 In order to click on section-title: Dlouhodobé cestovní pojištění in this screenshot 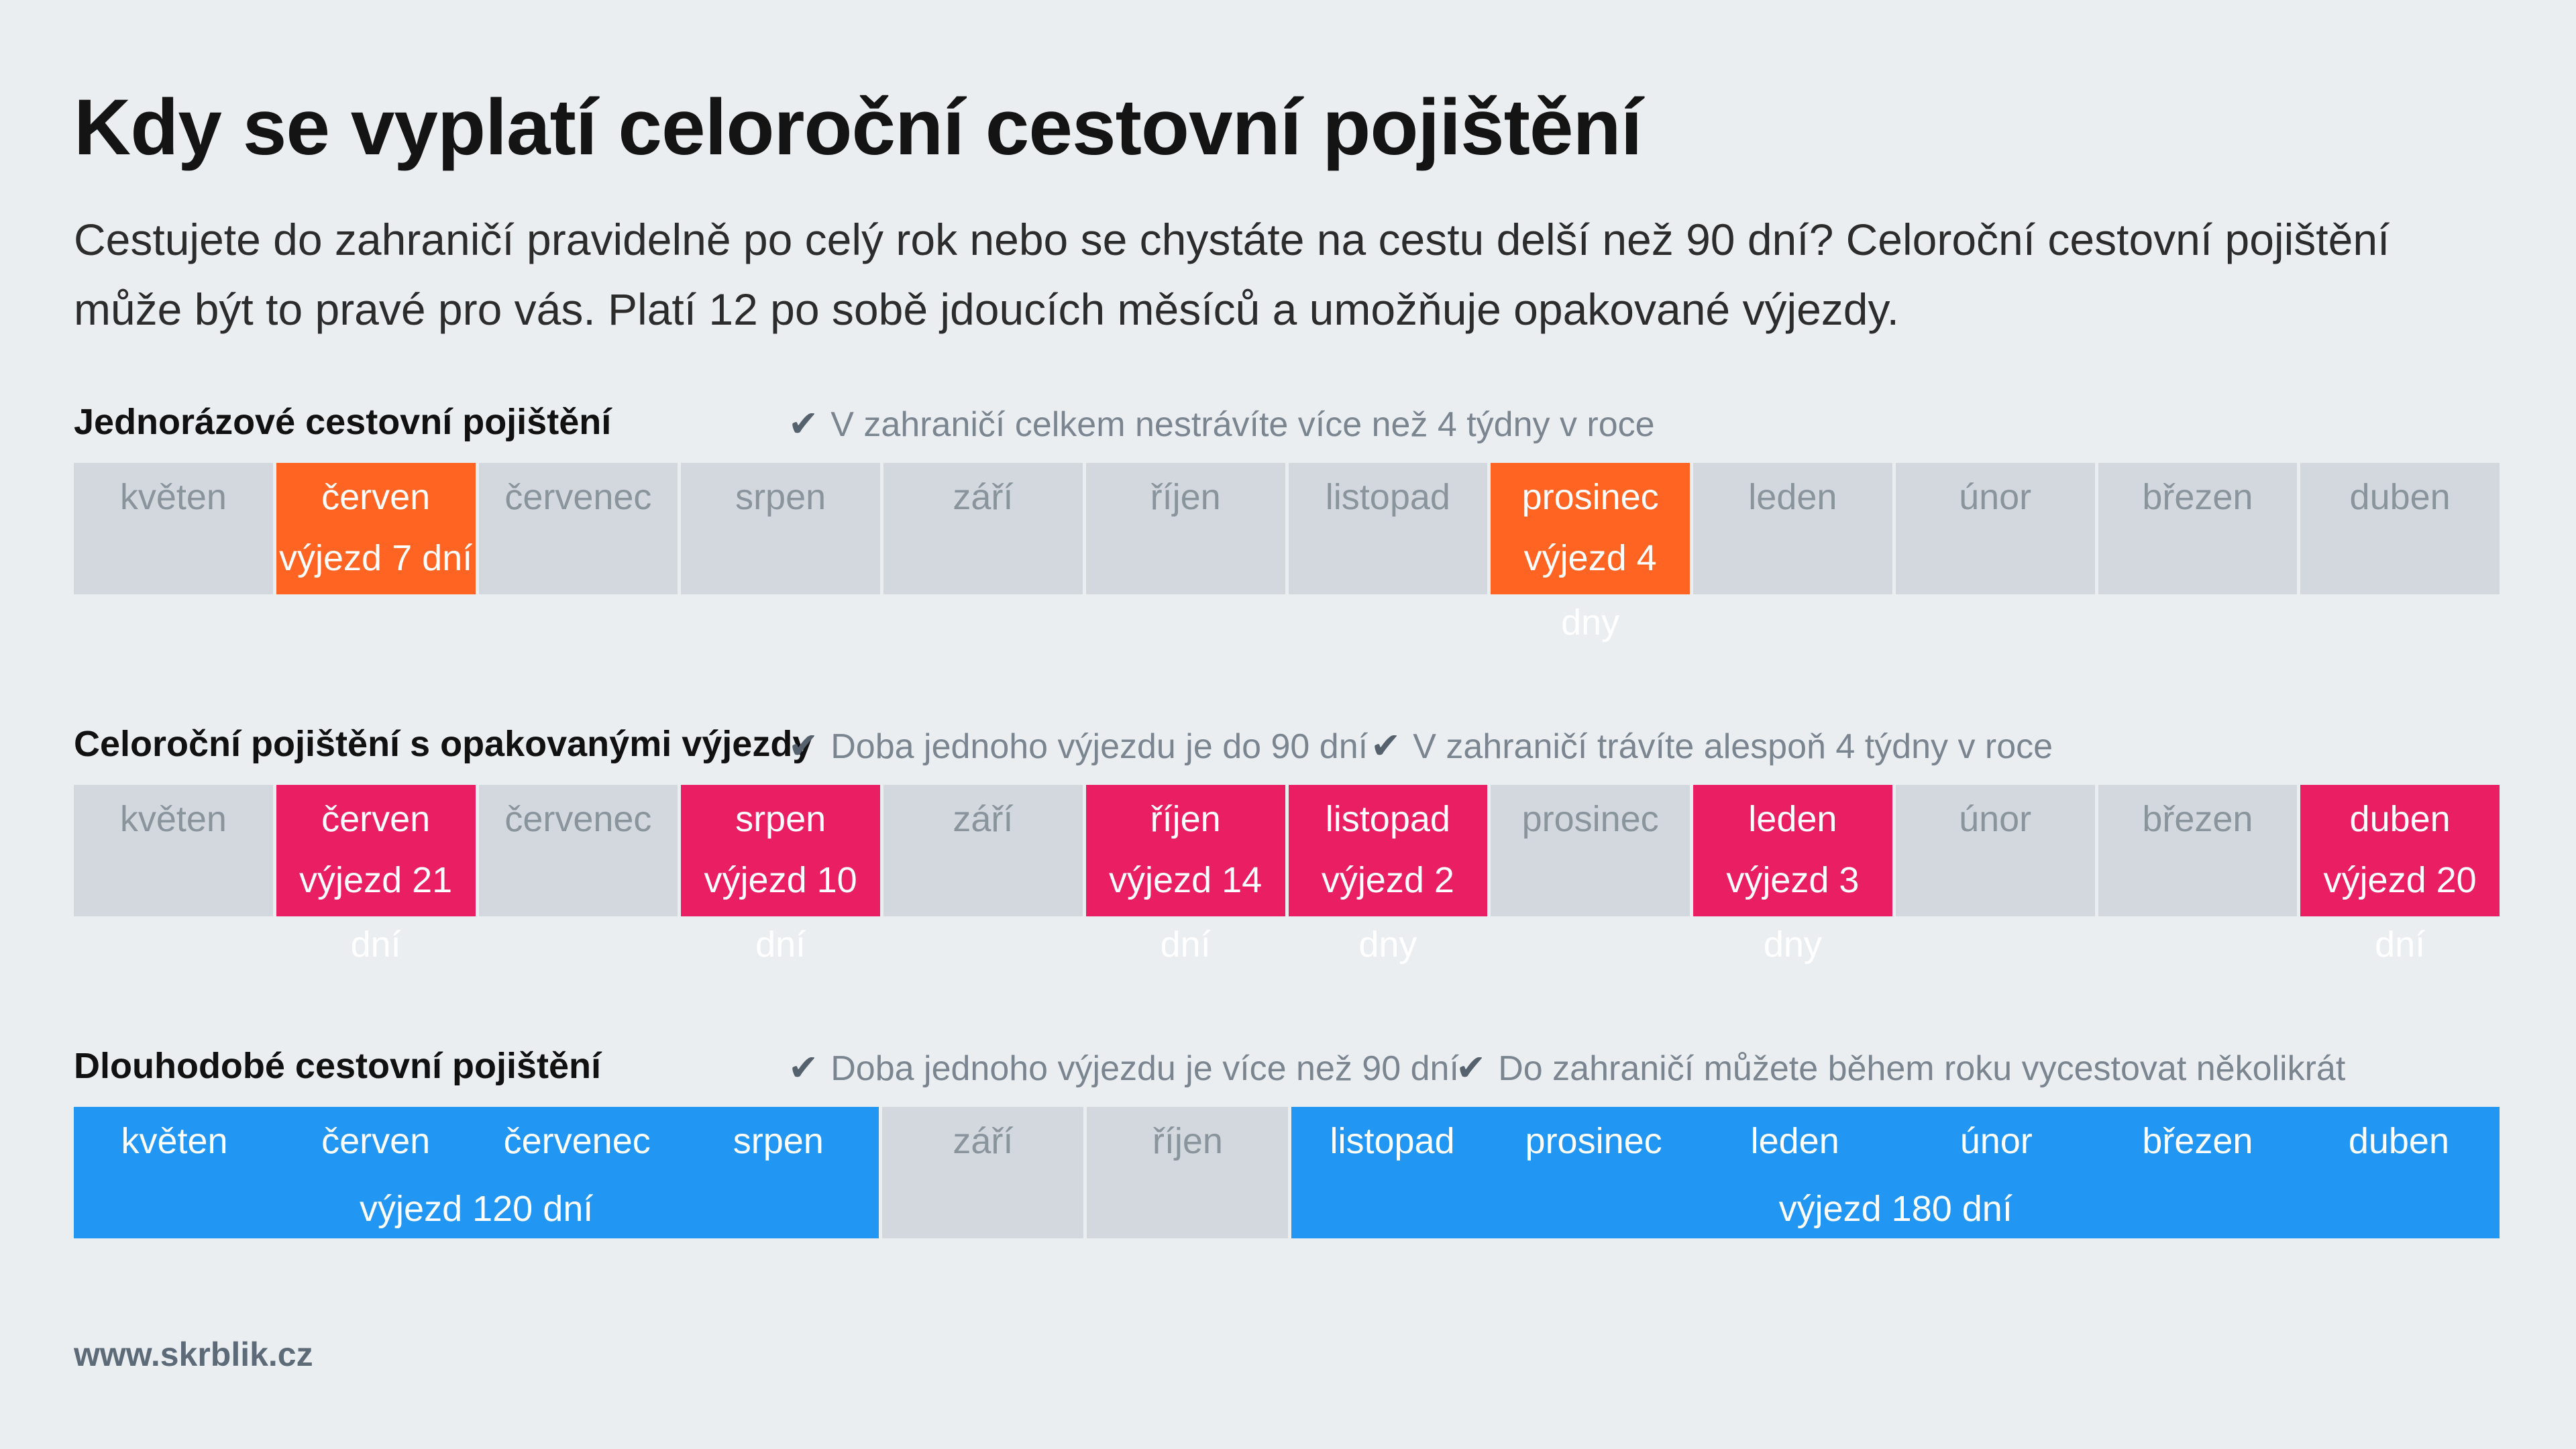, I will do `click(338, 1066)`.